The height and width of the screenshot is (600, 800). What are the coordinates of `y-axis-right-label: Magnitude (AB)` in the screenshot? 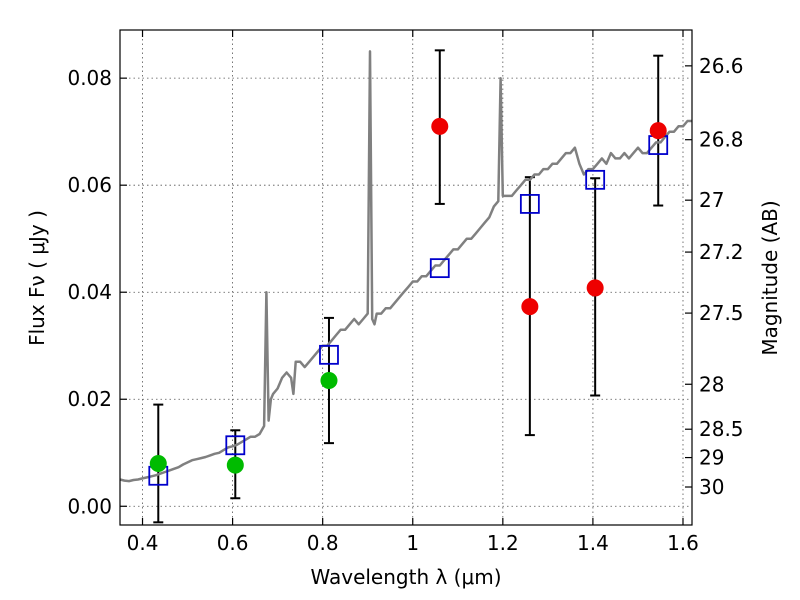 It's located at (770, 277).